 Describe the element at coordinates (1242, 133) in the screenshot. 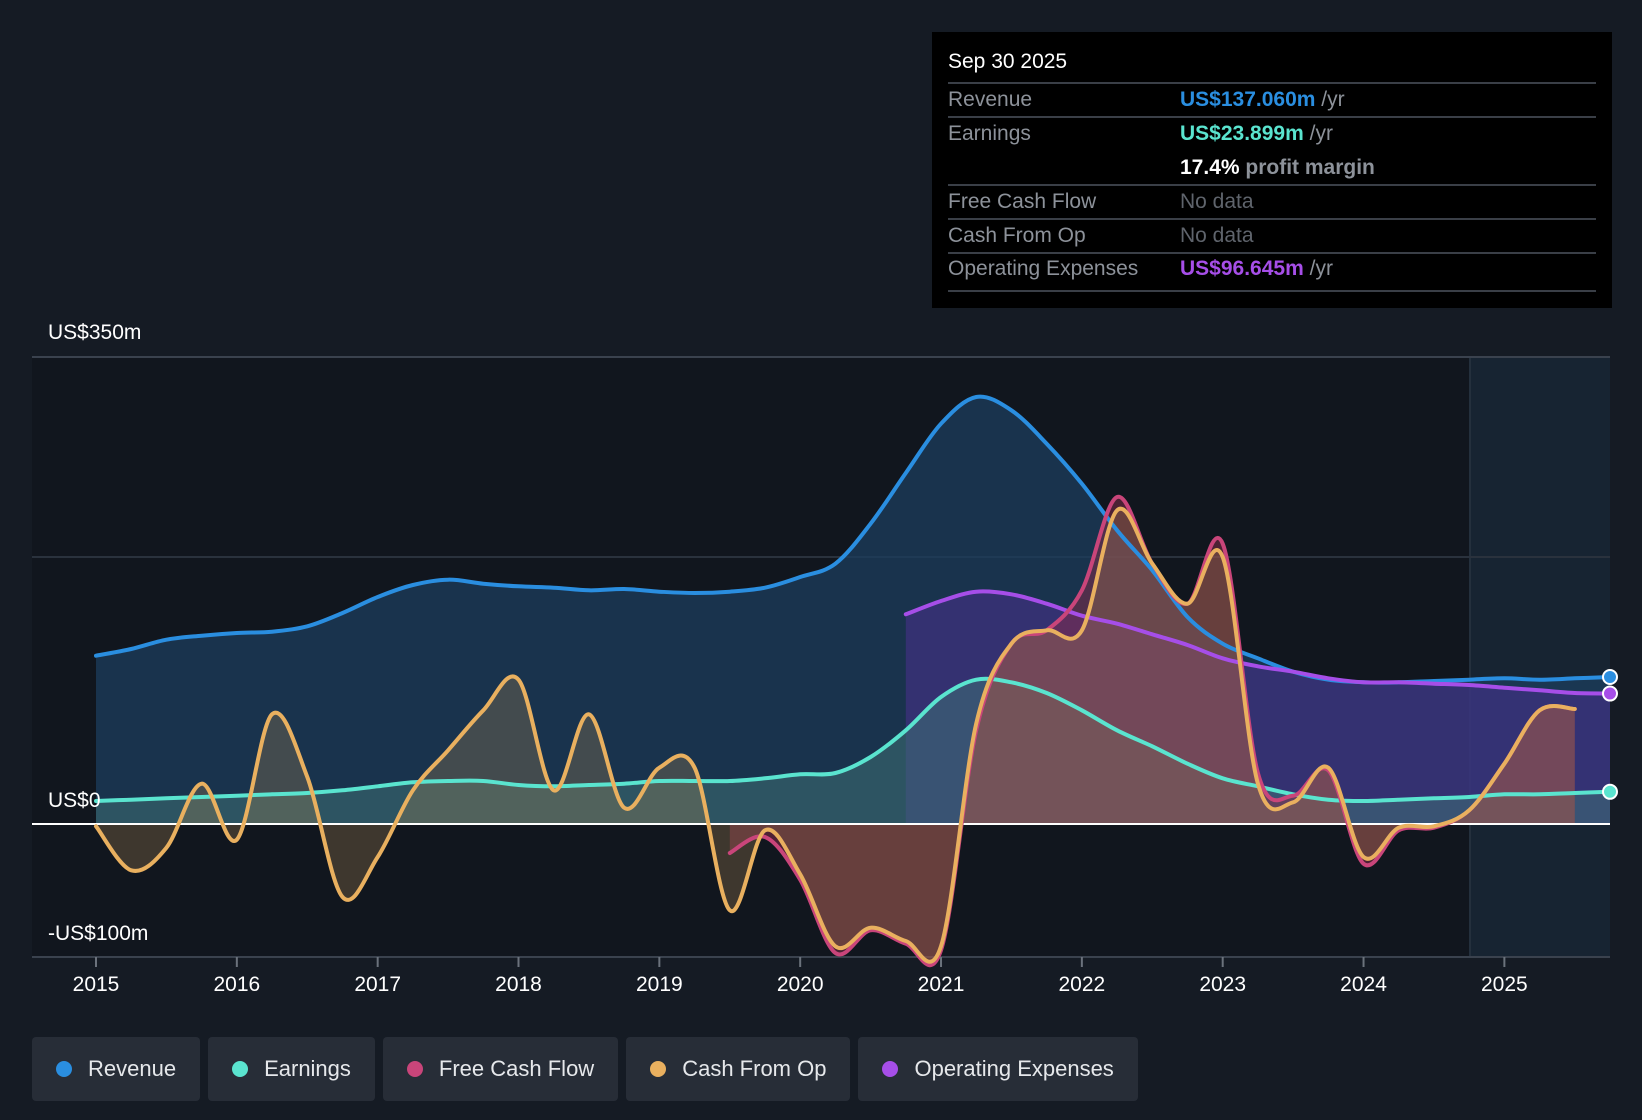

I see `tooltip-earnings-value: US$23.899m` at that location.